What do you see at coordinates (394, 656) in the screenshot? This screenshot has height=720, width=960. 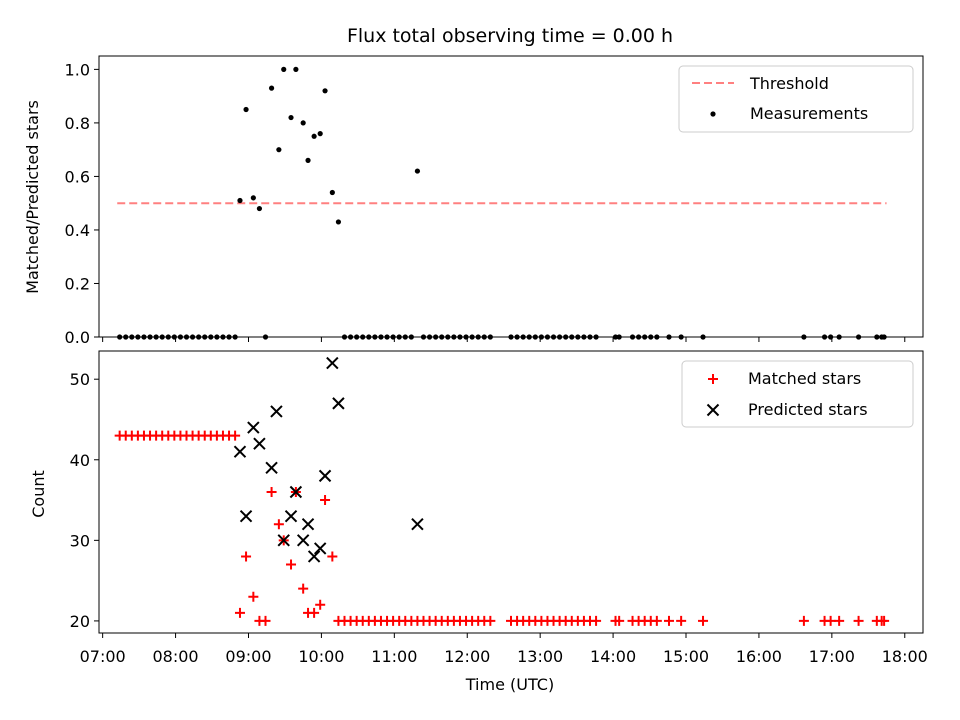 I see `x-tick-label: 11:00` at bounding box center [394, 656].